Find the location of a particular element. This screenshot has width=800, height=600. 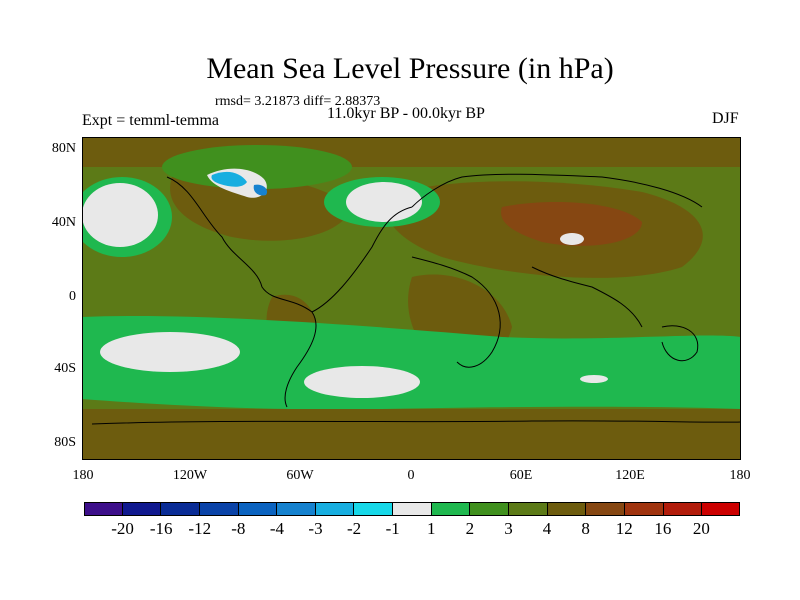

map-title: Mean Sea Level Pressure (in hPa) is located at coordinates (410, 68).